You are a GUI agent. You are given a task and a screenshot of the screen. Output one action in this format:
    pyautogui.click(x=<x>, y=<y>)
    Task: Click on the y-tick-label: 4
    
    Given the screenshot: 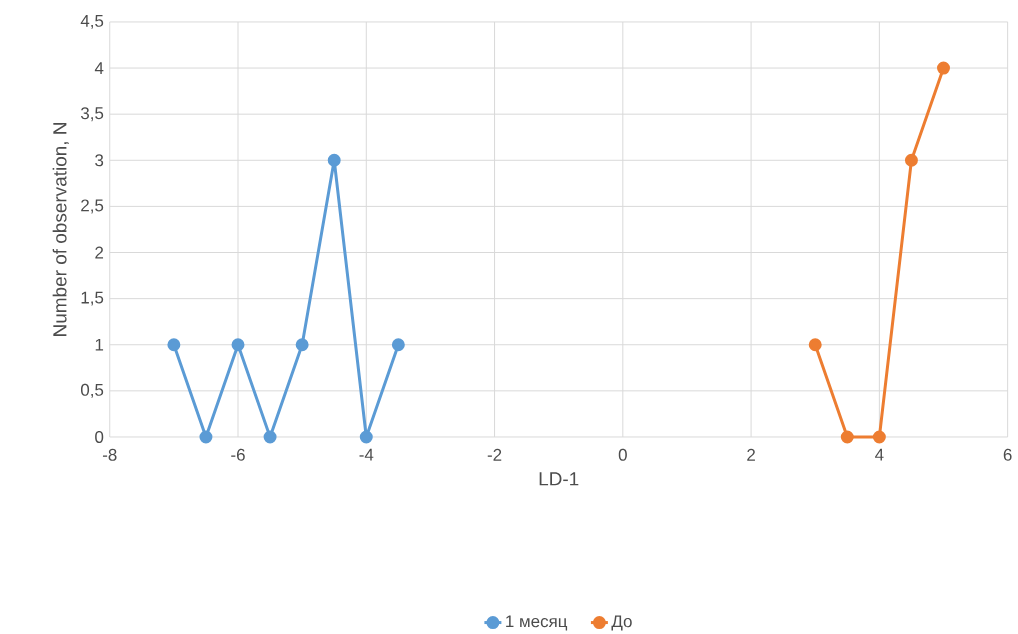 What is the action you would take?
    pyautogui.click(x=99, y=68)
    